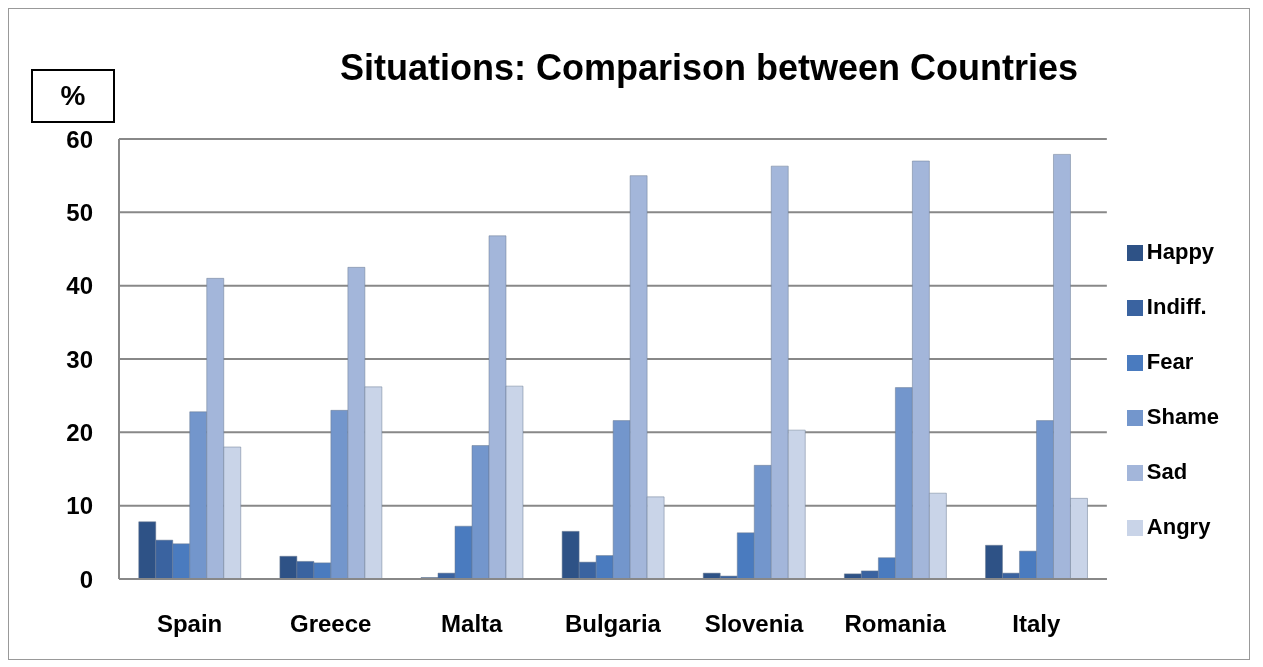  Describe the element at coordinates (1170, 361) in the screenshot. I see `legend-label: Fear` at that location.